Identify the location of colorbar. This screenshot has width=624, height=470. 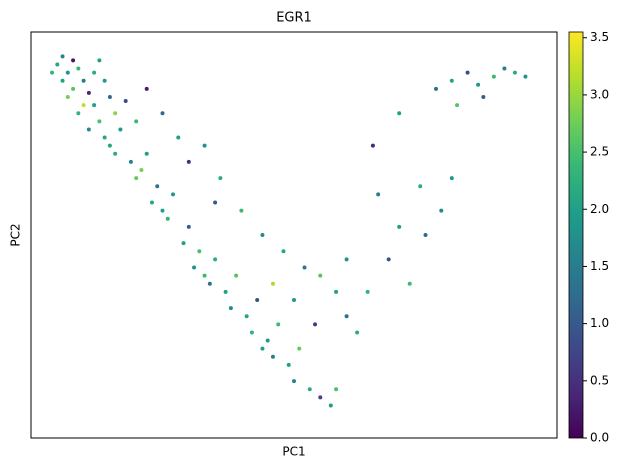
(576, 235).